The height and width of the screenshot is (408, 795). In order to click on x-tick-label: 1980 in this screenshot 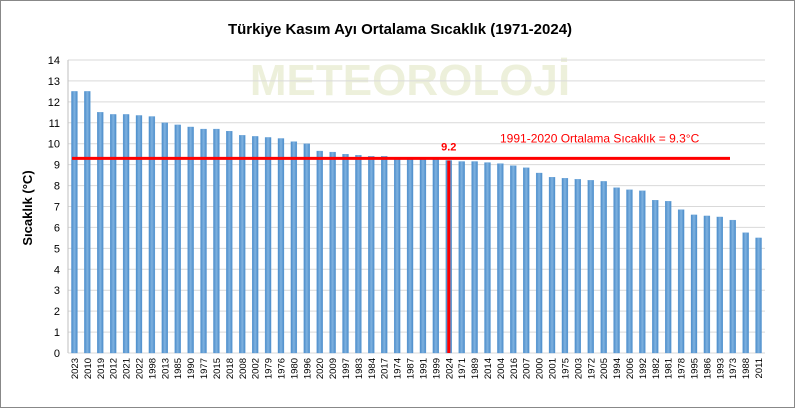, I will do `click(294, 368)`.